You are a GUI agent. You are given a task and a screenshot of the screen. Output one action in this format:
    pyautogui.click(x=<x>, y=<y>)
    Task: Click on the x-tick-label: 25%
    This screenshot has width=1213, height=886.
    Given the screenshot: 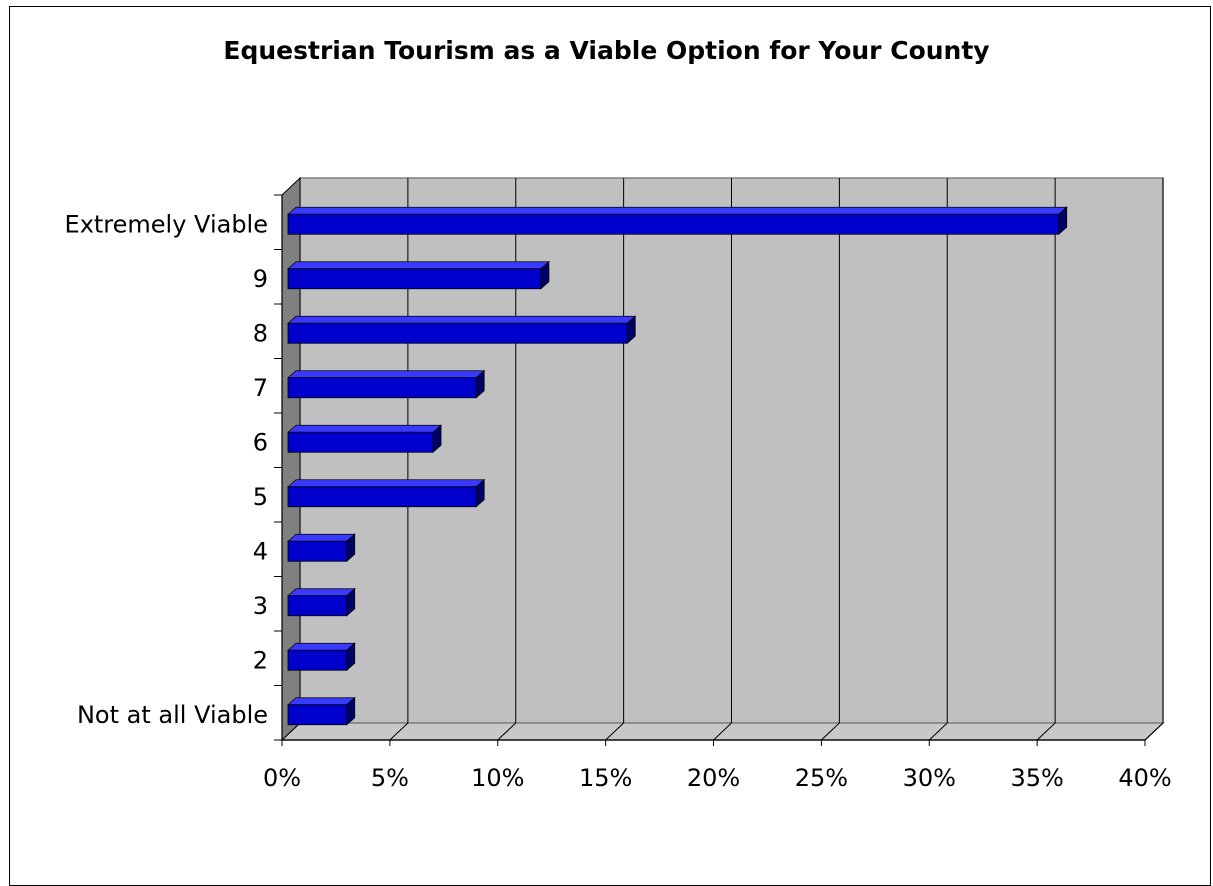 What is the action you would take?
    pyautogui.click(x=821, y=778)
    